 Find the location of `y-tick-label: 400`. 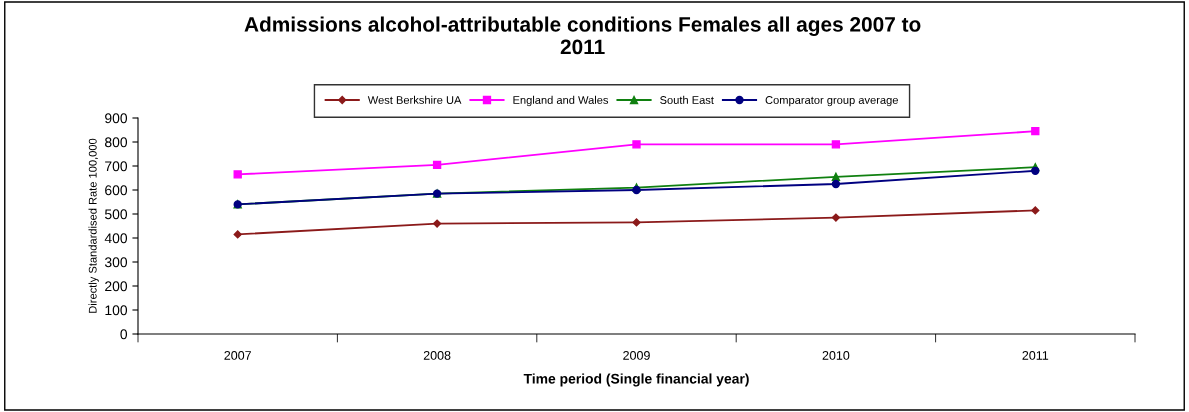

y-tick-label: 400 is located at coordinates (116, 238).